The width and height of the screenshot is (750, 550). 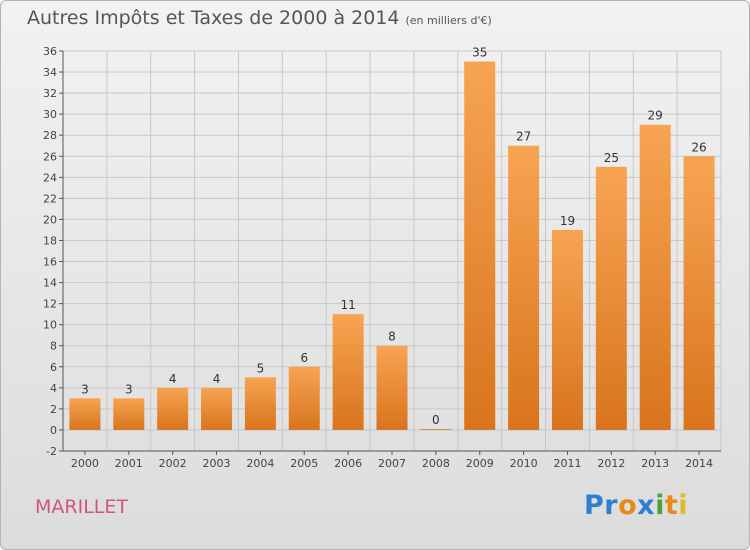 What do you see at coordinates (448, 20) in the screenshot?
I see `title-unit: (en milliers d'€)` at bounding box center [448, 20].